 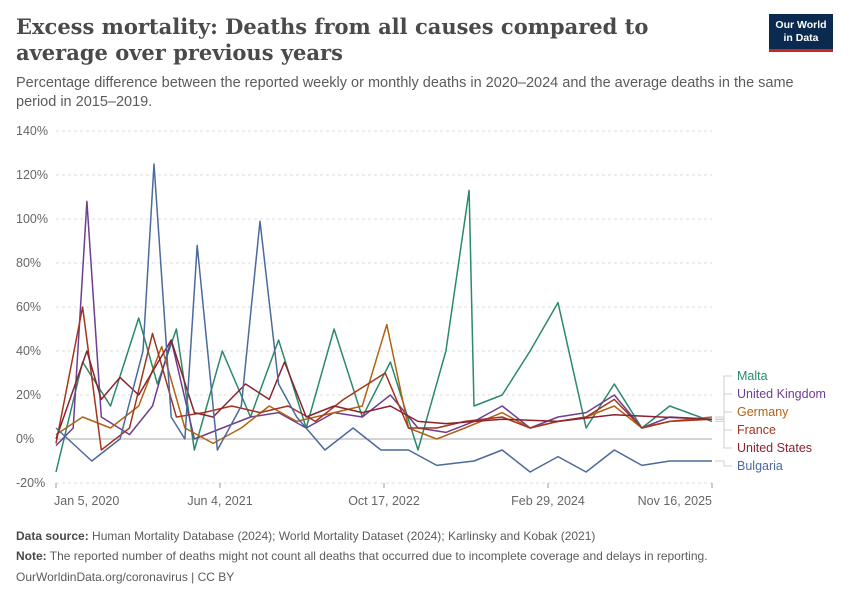 I want to click on y-tick-label: 100%, so click(x=32, y=219).